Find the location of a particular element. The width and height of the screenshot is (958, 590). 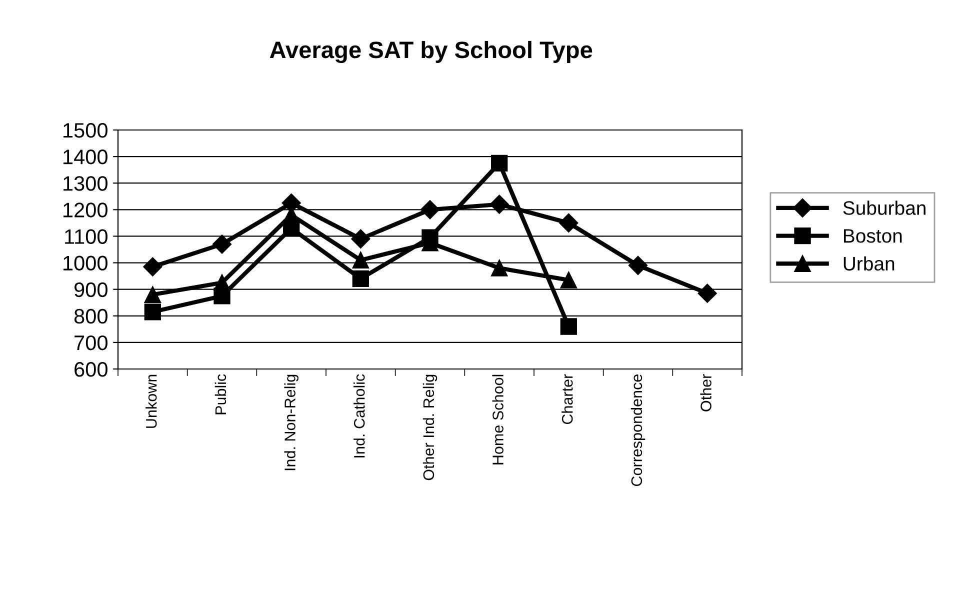

y-tick-label: 700 is located at coordinates (91, 342).